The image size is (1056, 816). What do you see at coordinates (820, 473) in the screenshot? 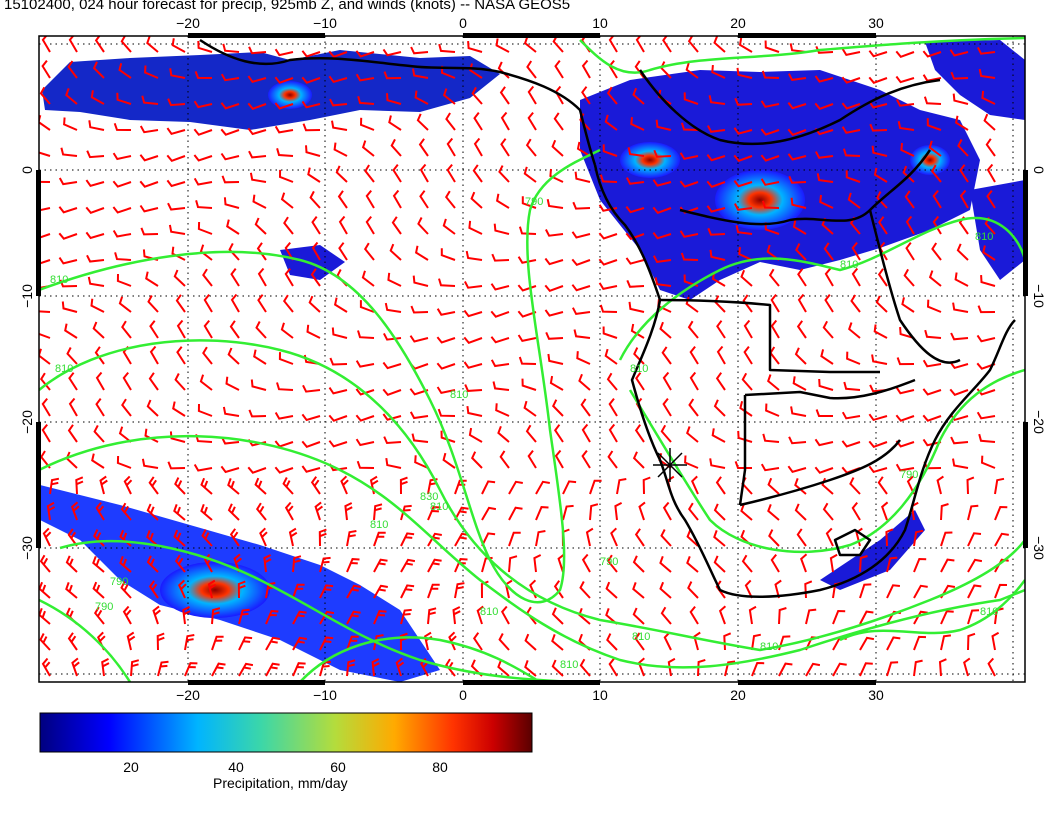
I see `border-south-africa` at bounding box center [820, 473].